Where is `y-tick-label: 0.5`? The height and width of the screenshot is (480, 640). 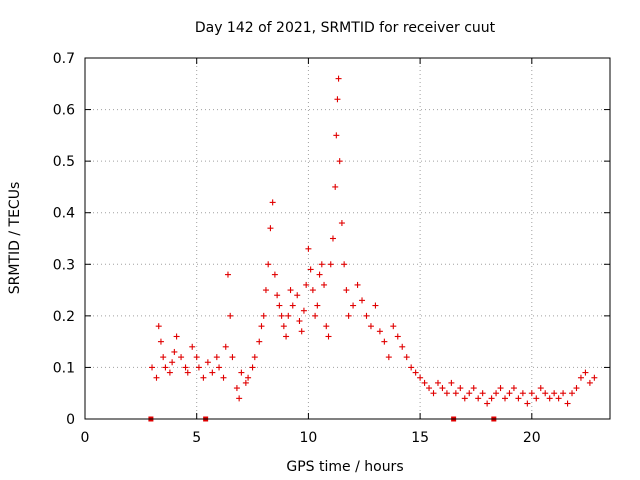 y-tick-label: 0.5 is located at coordinates (64, 162).